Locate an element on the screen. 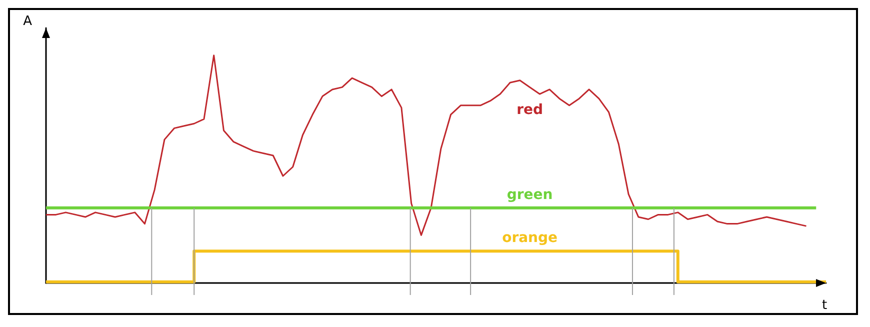  x-axis-title: t is located at coordinates (825, 305).